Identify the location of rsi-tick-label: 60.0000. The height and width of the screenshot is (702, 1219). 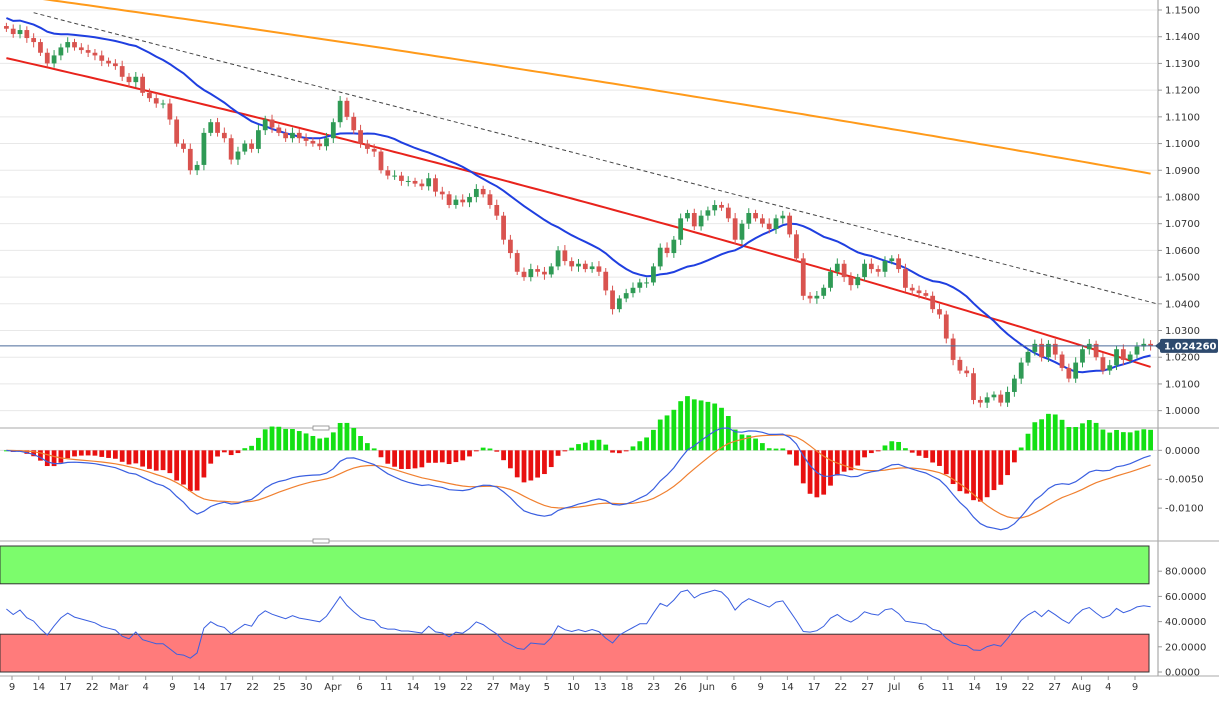
(1185, 597).